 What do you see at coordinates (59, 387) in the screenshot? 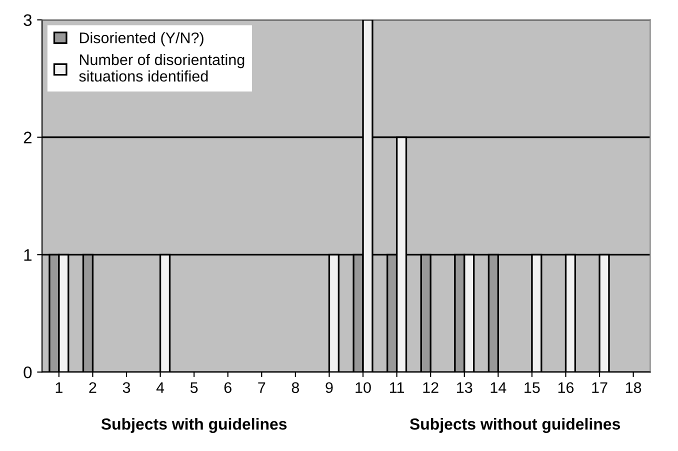
I see `x-tick-label: 1` at bounding box center [59, 387].